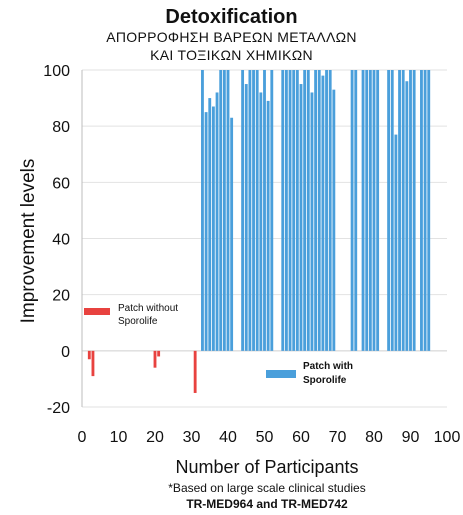  What do you see at coordinates (119, 437) in the screenshot?
I see `x-tick-label: 10` at bounding box center [119, 437].